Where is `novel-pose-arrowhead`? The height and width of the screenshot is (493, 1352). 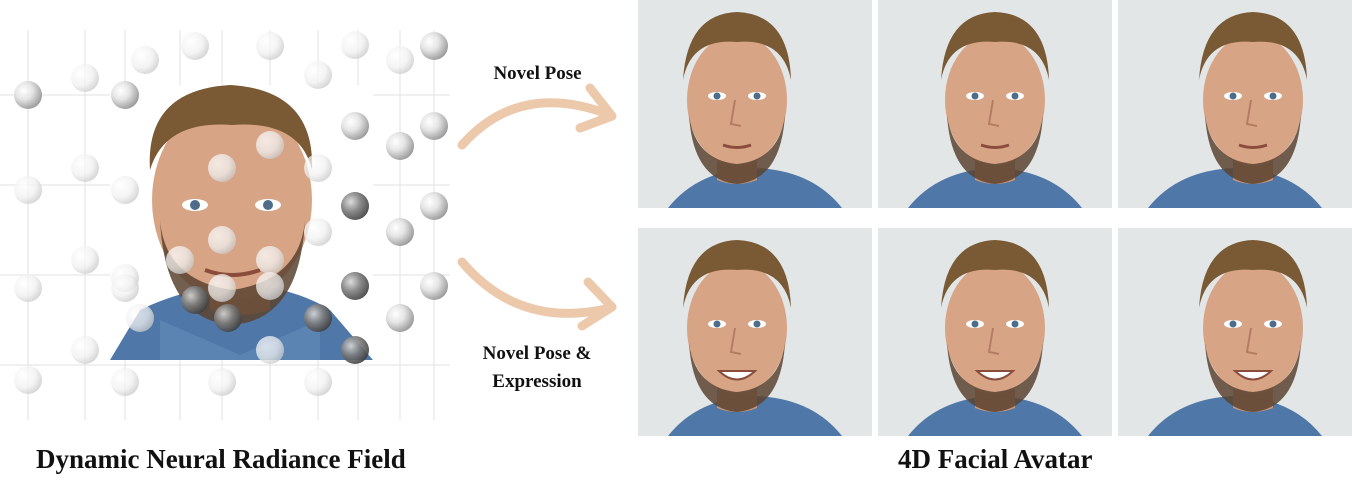
novel-pose-arrowhead is located at coordinates (596, 108).